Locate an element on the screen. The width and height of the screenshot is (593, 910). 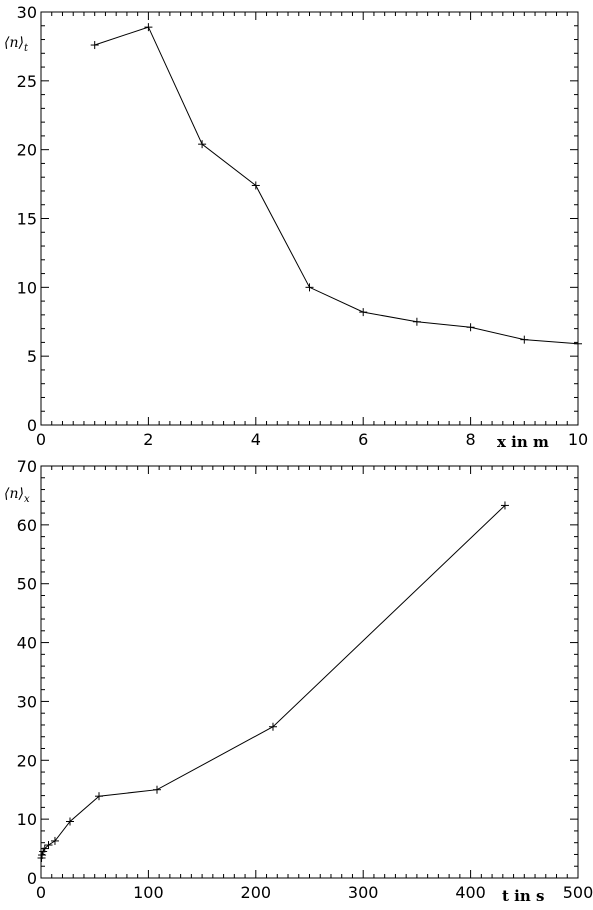
x-axis-label: t in s is located at coordinates (523, 896).